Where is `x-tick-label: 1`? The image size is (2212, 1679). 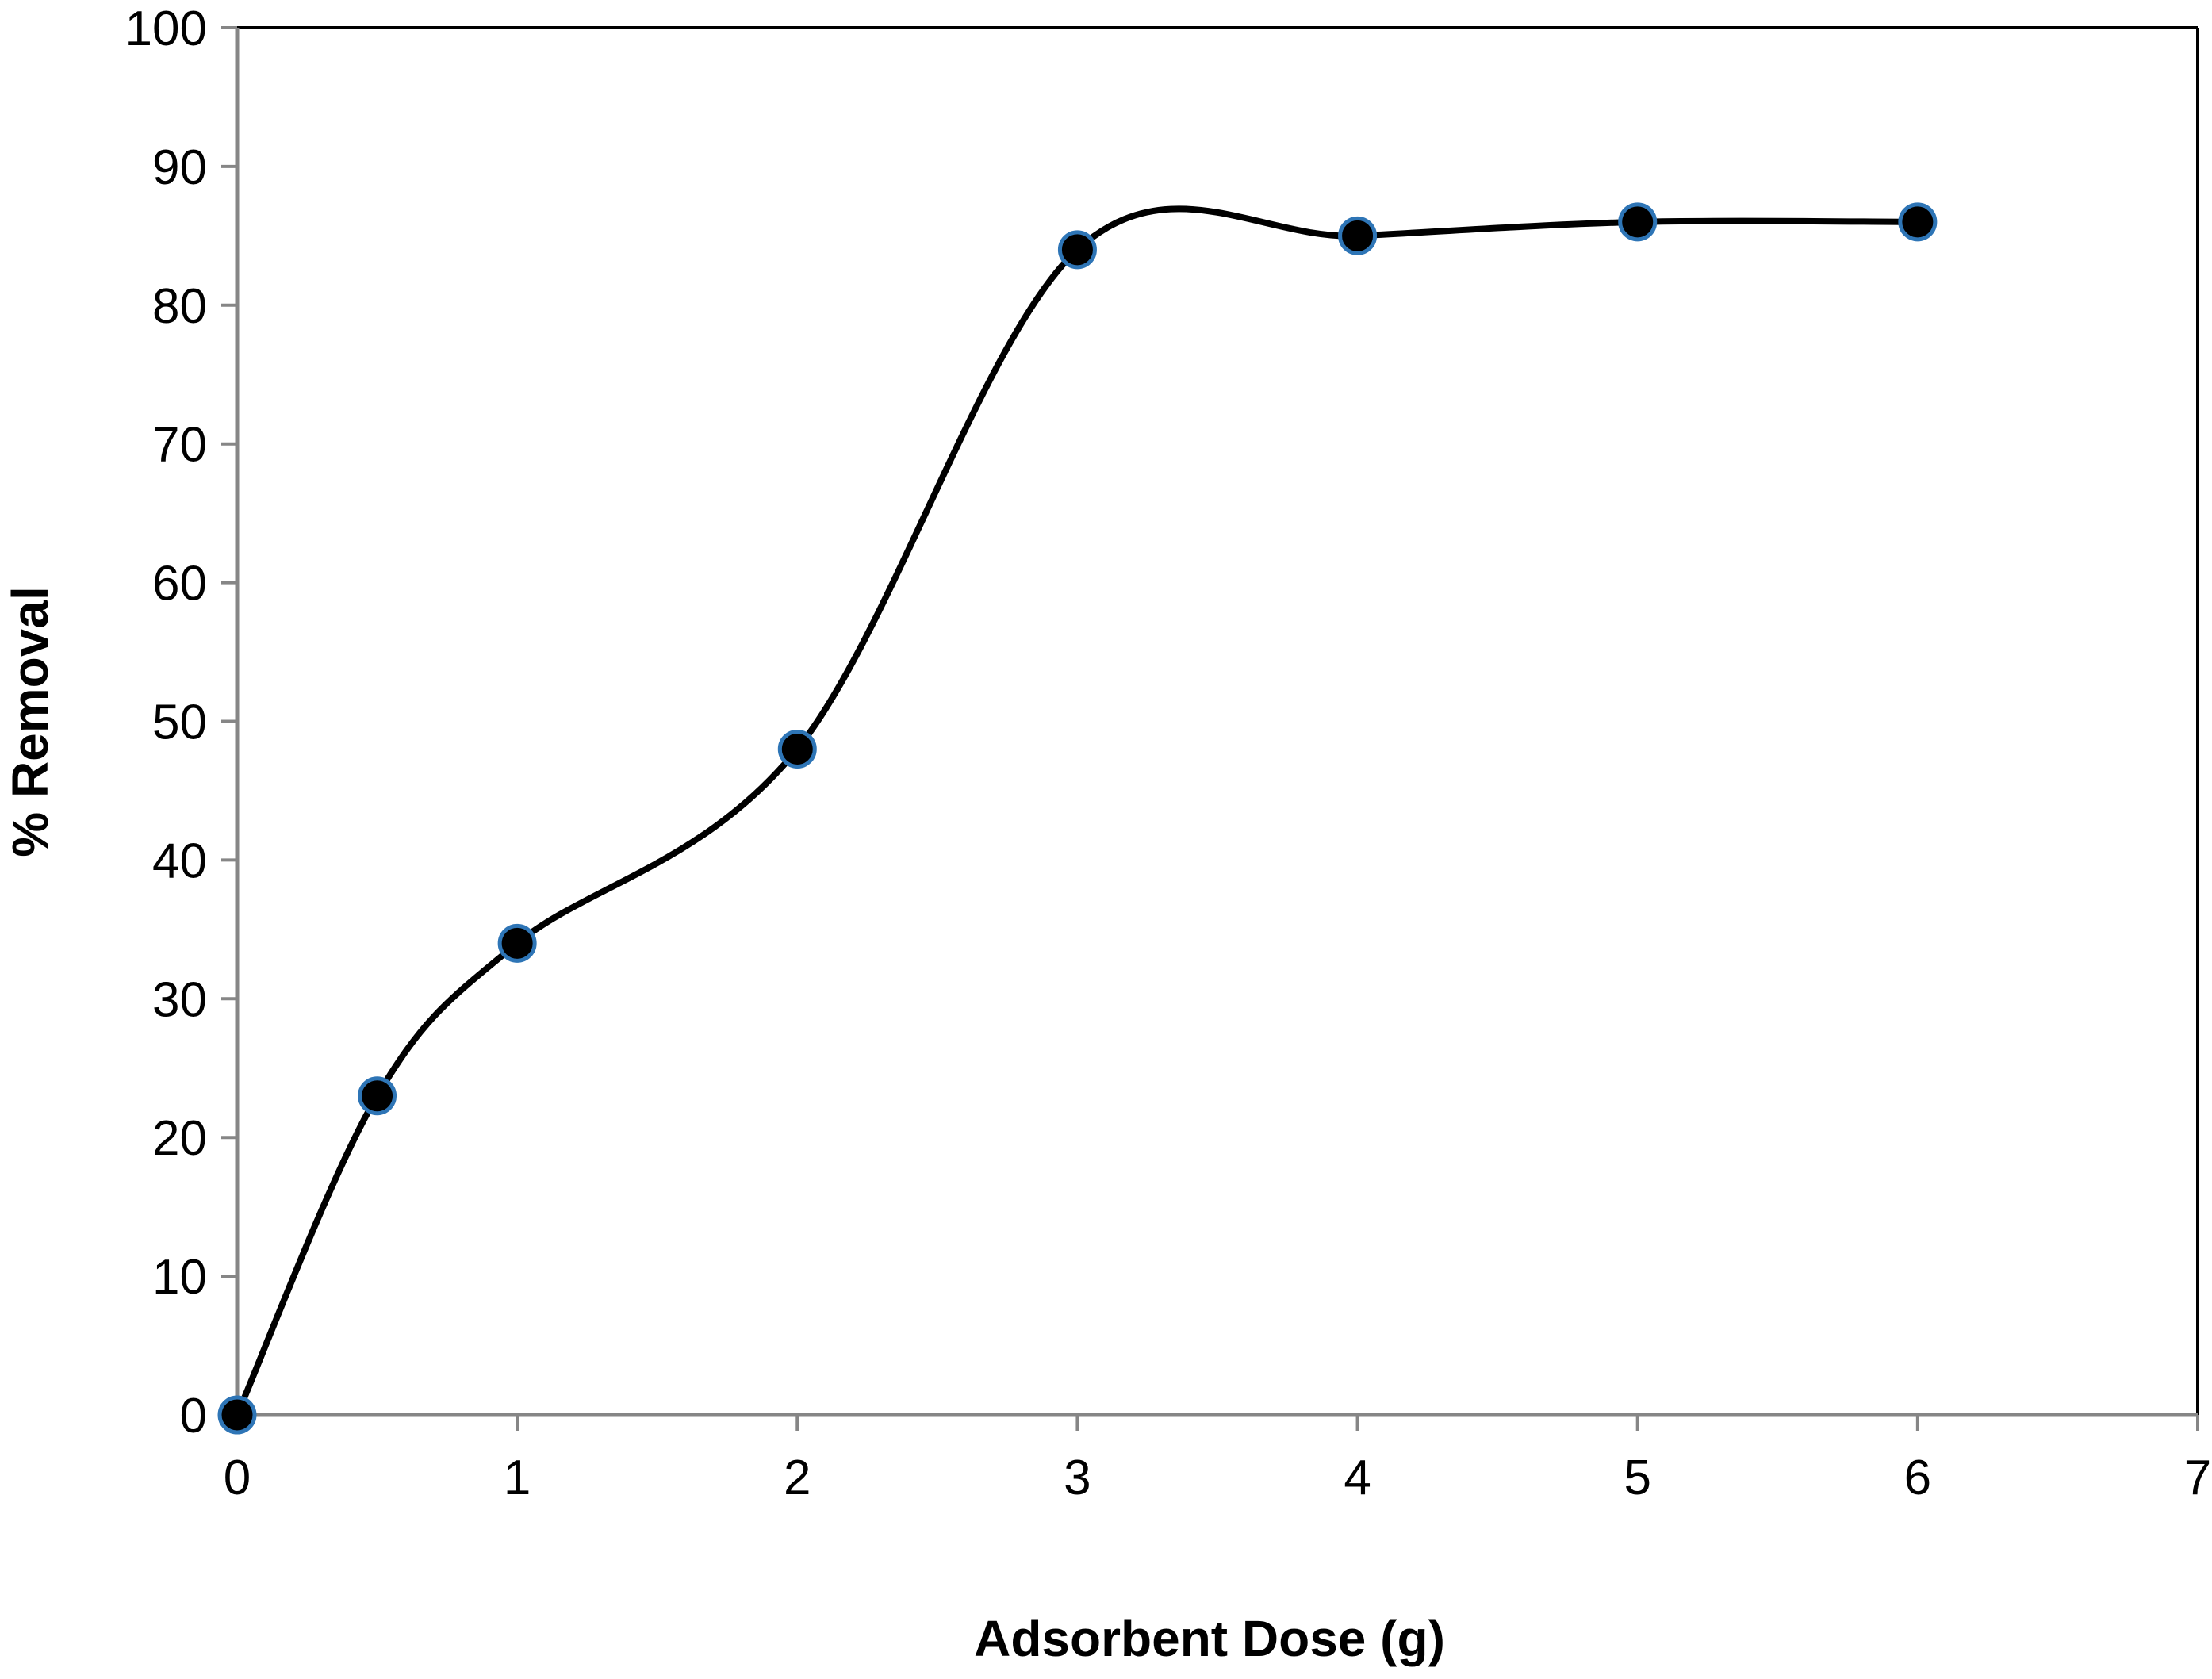
x-tick-label: 1 is located at coordinates (517, 1478).